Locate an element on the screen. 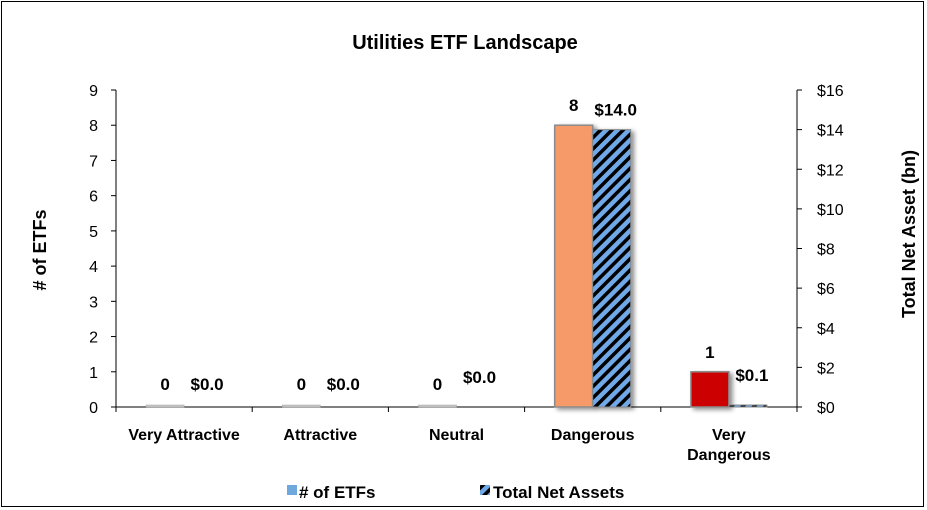 The image size is (927, 510). y-right-tick-label: $6 is located at coordinates (826, 289).